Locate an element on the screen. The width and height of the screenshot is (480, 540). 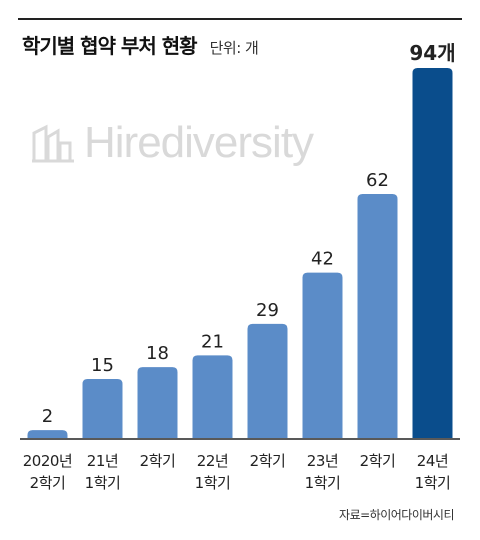
source-note: 자료=하이어다이버시티 is located at coordinates (396, 515).